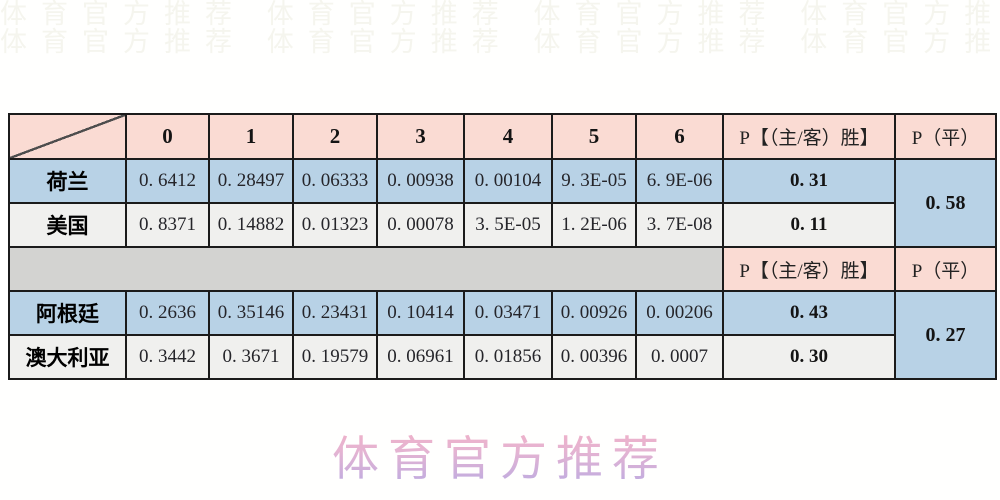  What do you see at coordinates (167, 136) in the screenshot?
I see `goal-header-0: 0` at bounding box center [167, 136].